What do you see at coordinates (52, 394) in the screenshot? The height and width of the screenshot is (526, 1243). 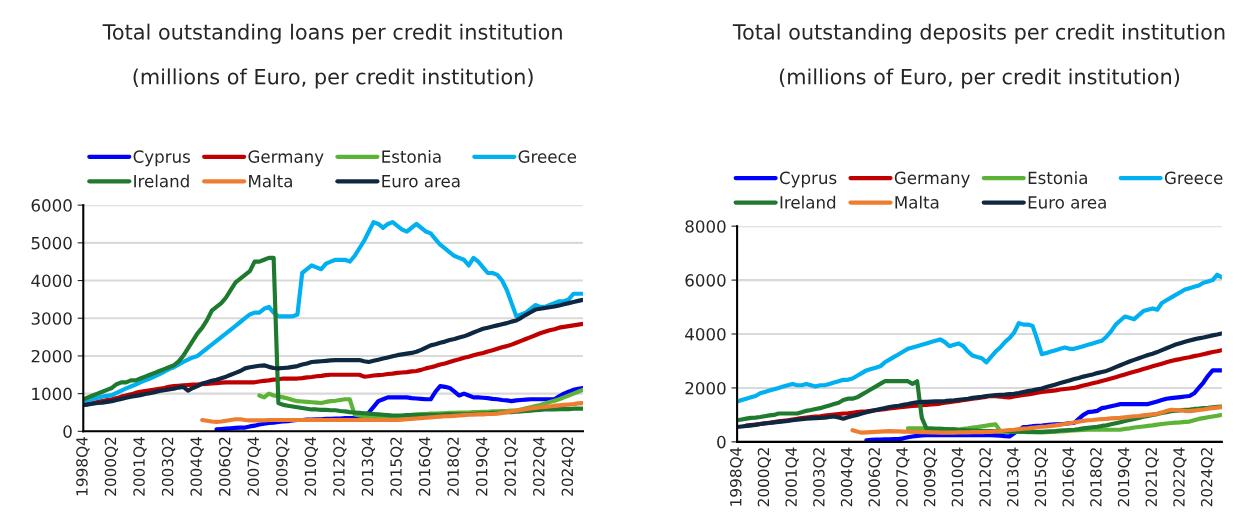 I see `y-tick-label: 1000` at bounding box center [52, 394].